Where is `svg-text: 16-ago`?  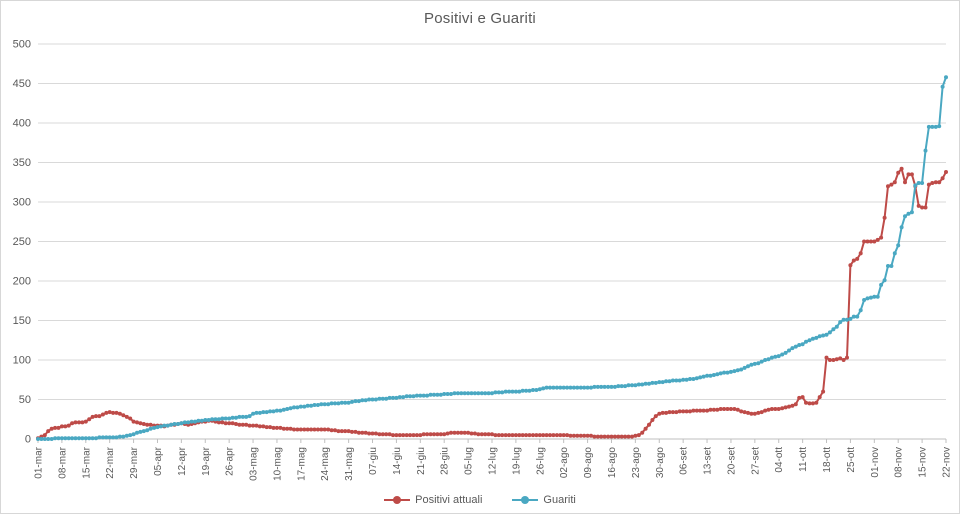 svg-text: 16-ago is located at coordinates (612, 463).